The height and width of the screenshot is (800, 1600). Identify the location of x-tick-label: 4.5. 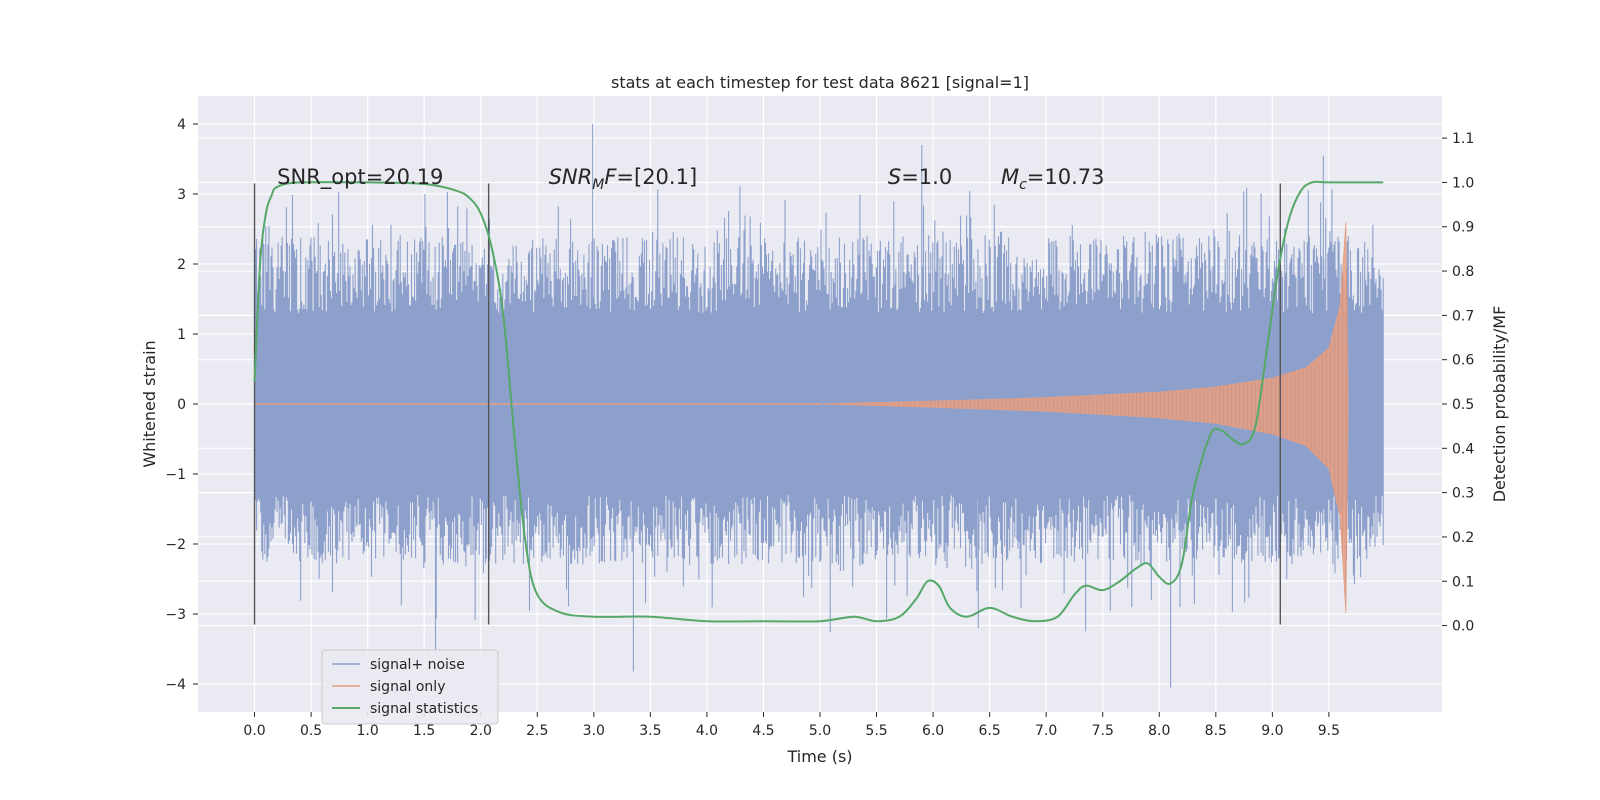
(763, 731).